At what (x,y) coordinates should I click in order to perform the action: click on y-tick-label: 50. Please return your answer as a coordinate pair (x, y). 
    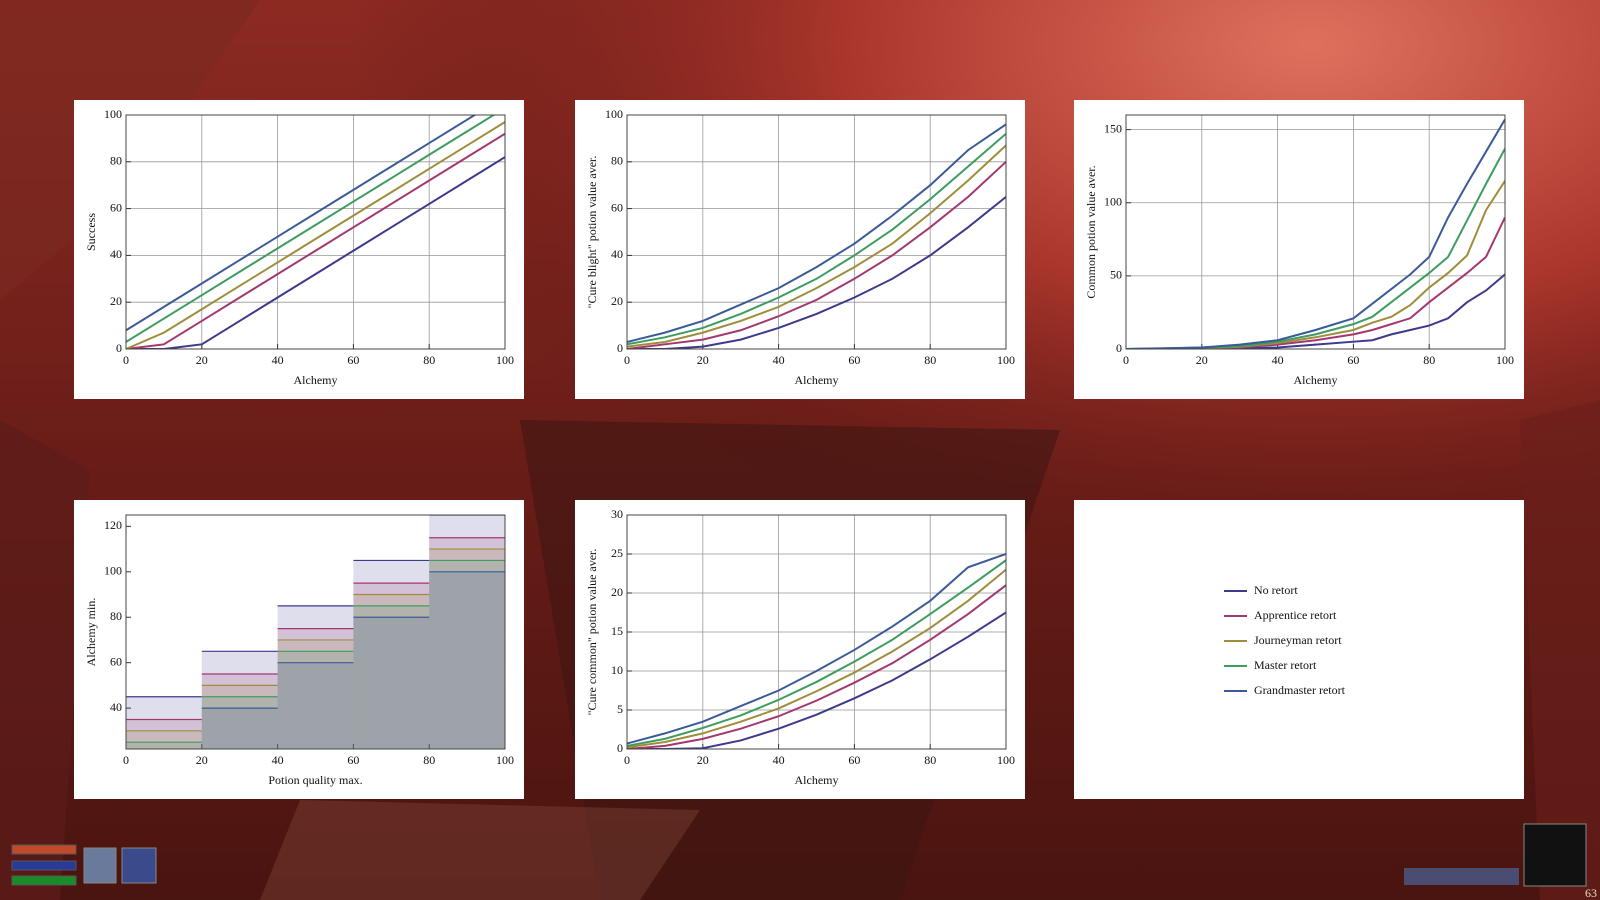
    Looking at the image, I should click on (1116, 275).